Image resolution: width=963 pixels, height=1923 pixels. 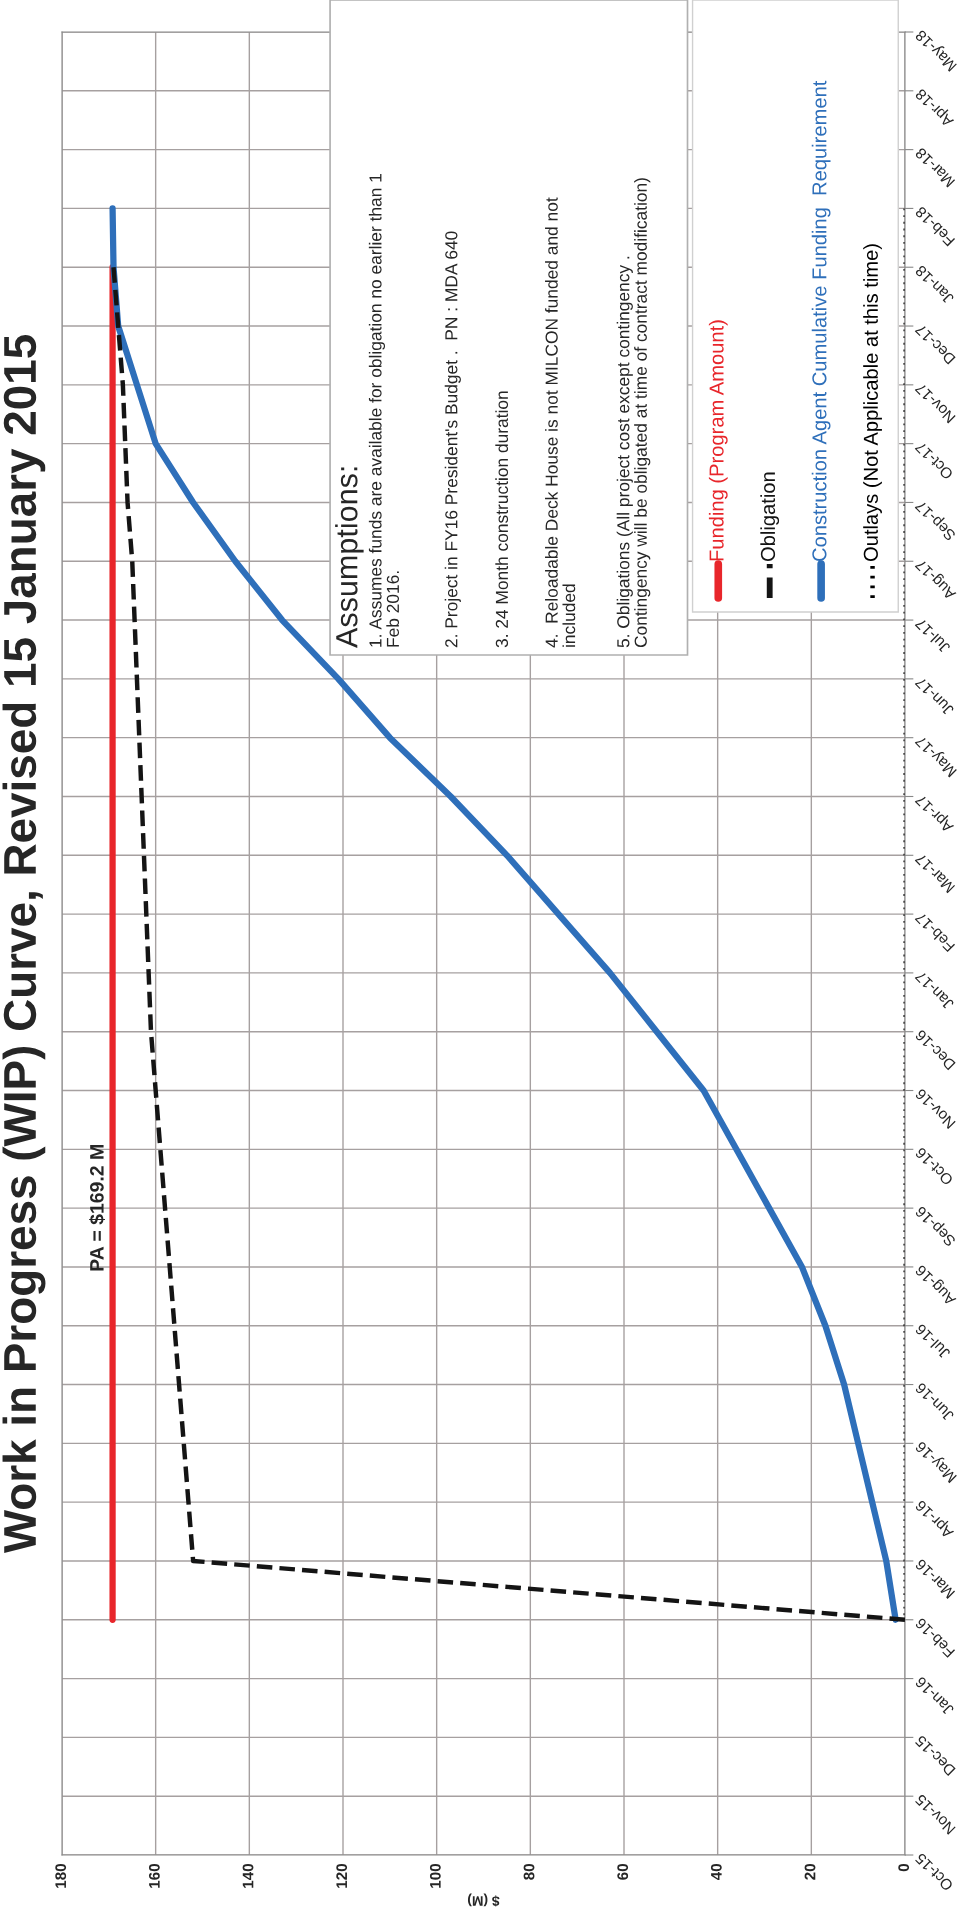 What do you see at coordinates (483, 1900) in the screenshot?
I see `x-axis-title: $ (M)` at bounding box center [483, 1900].